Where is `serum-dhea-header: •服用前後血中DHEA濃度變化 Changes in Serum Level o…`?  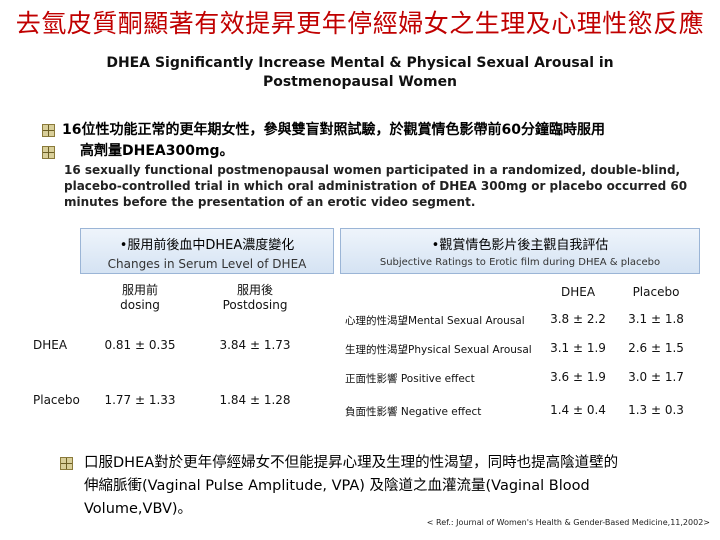
serum-dhea-header: •服用前後血中DHEA濃度變化 Changes in Serum Level o… is located at coordinates (207, 251).